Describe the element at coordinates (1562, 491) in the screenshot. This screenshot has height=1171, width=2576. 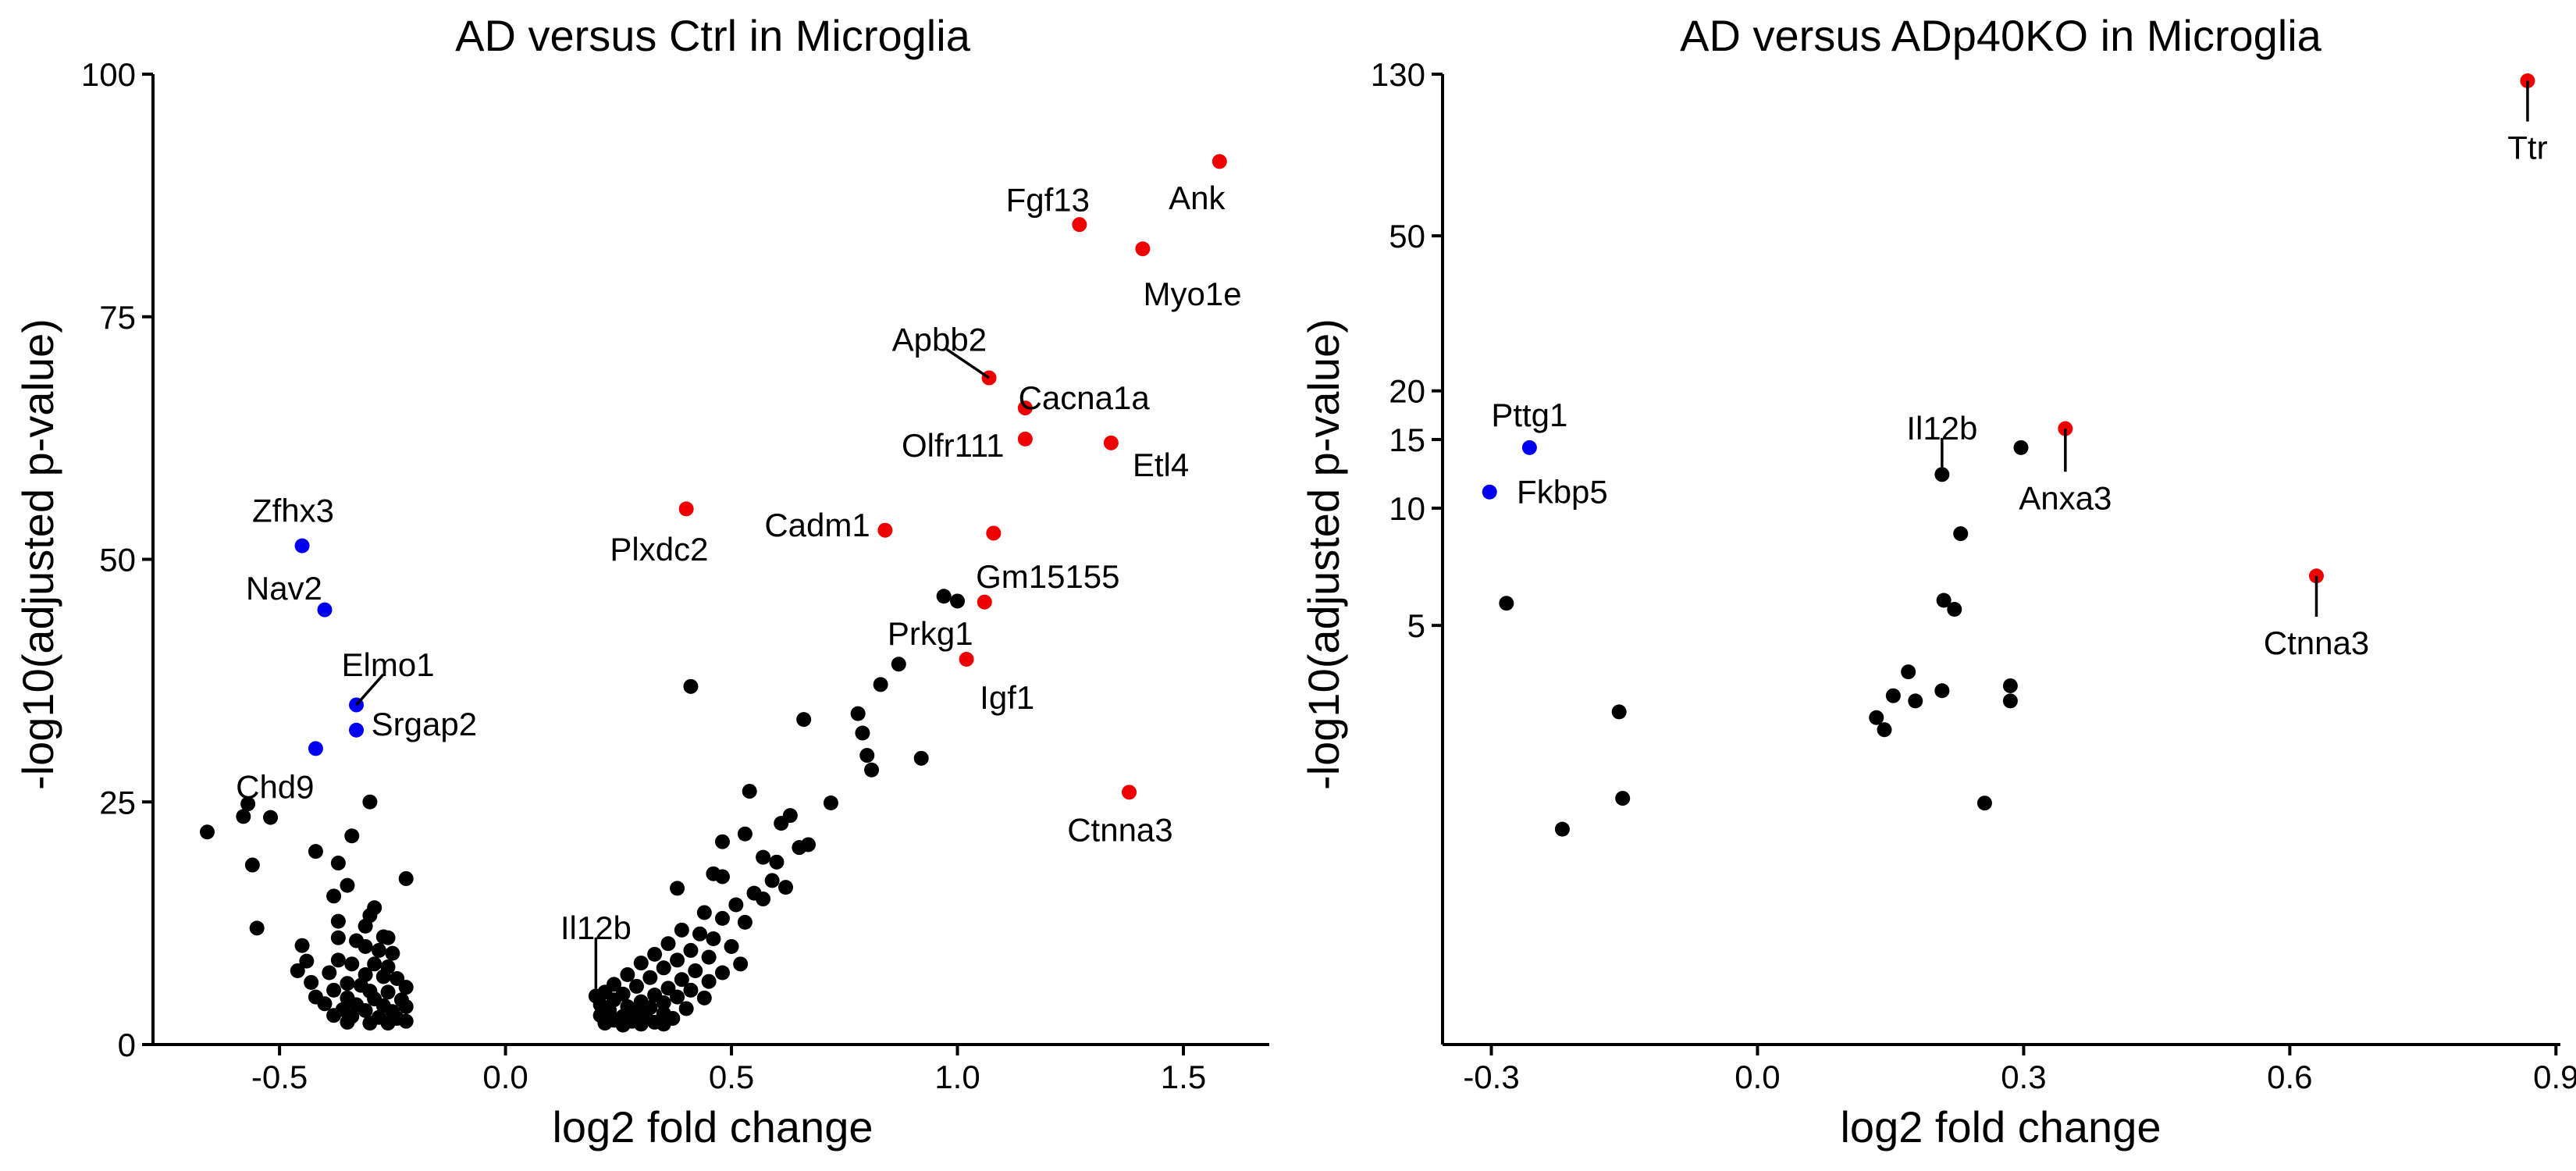
I see `gene-label-fkbp5: Fkbp5` at that location.